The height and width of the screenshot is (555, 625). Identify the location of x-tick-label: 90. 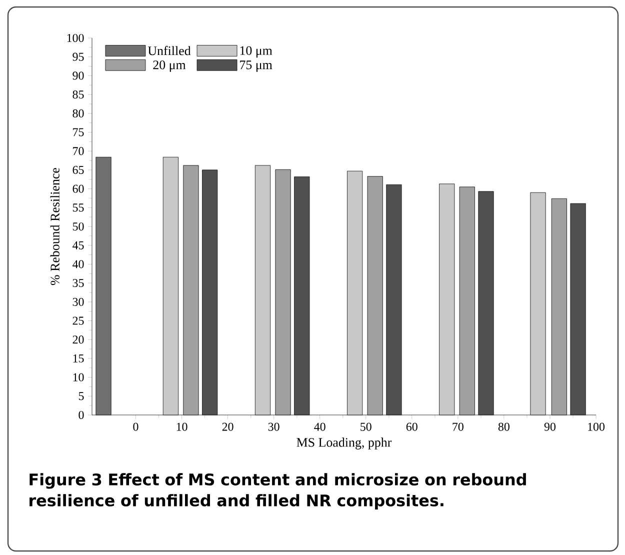
(550, 426).